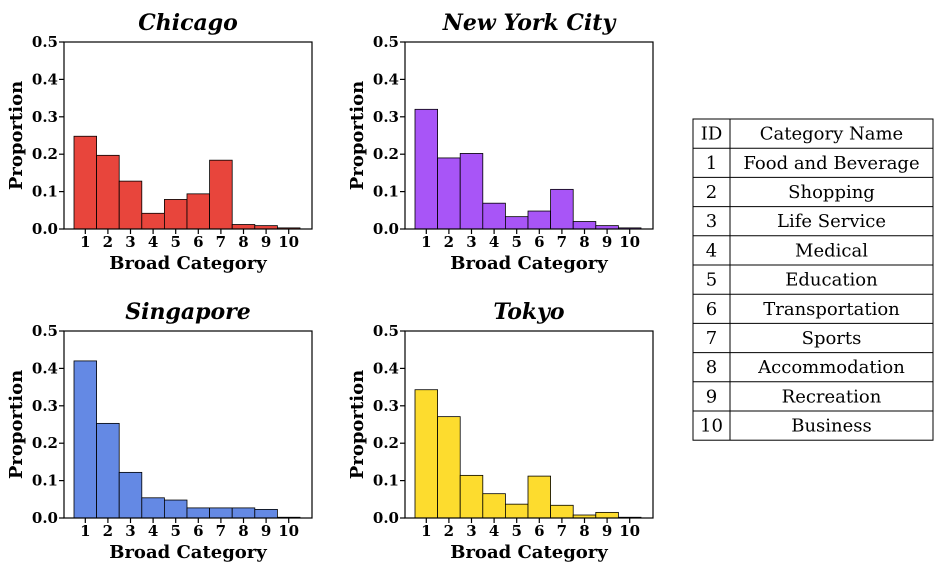 This screenshot has width=934, height=565. What do you see at coordinates (831, 309) in the screenshot?
I see `table-cell-name: Transportation` at bounding box center [831, 309].